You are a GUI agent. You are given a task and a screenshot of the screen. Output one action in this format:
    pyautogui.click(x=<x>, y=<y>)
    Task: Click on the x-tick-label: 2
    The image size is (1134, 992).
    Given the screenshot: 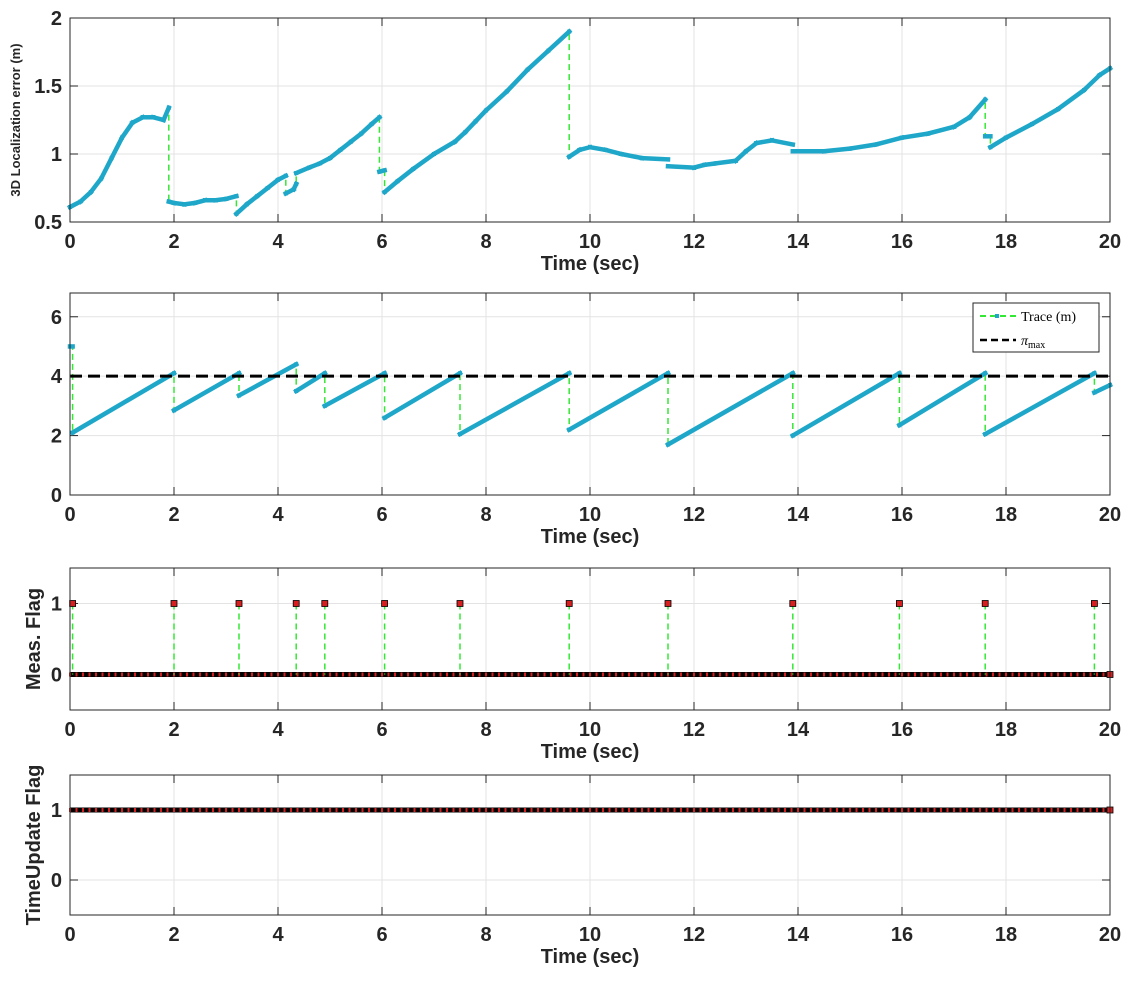 What is the action you would take?
    pyautogui.click(x=173, y=935)
    